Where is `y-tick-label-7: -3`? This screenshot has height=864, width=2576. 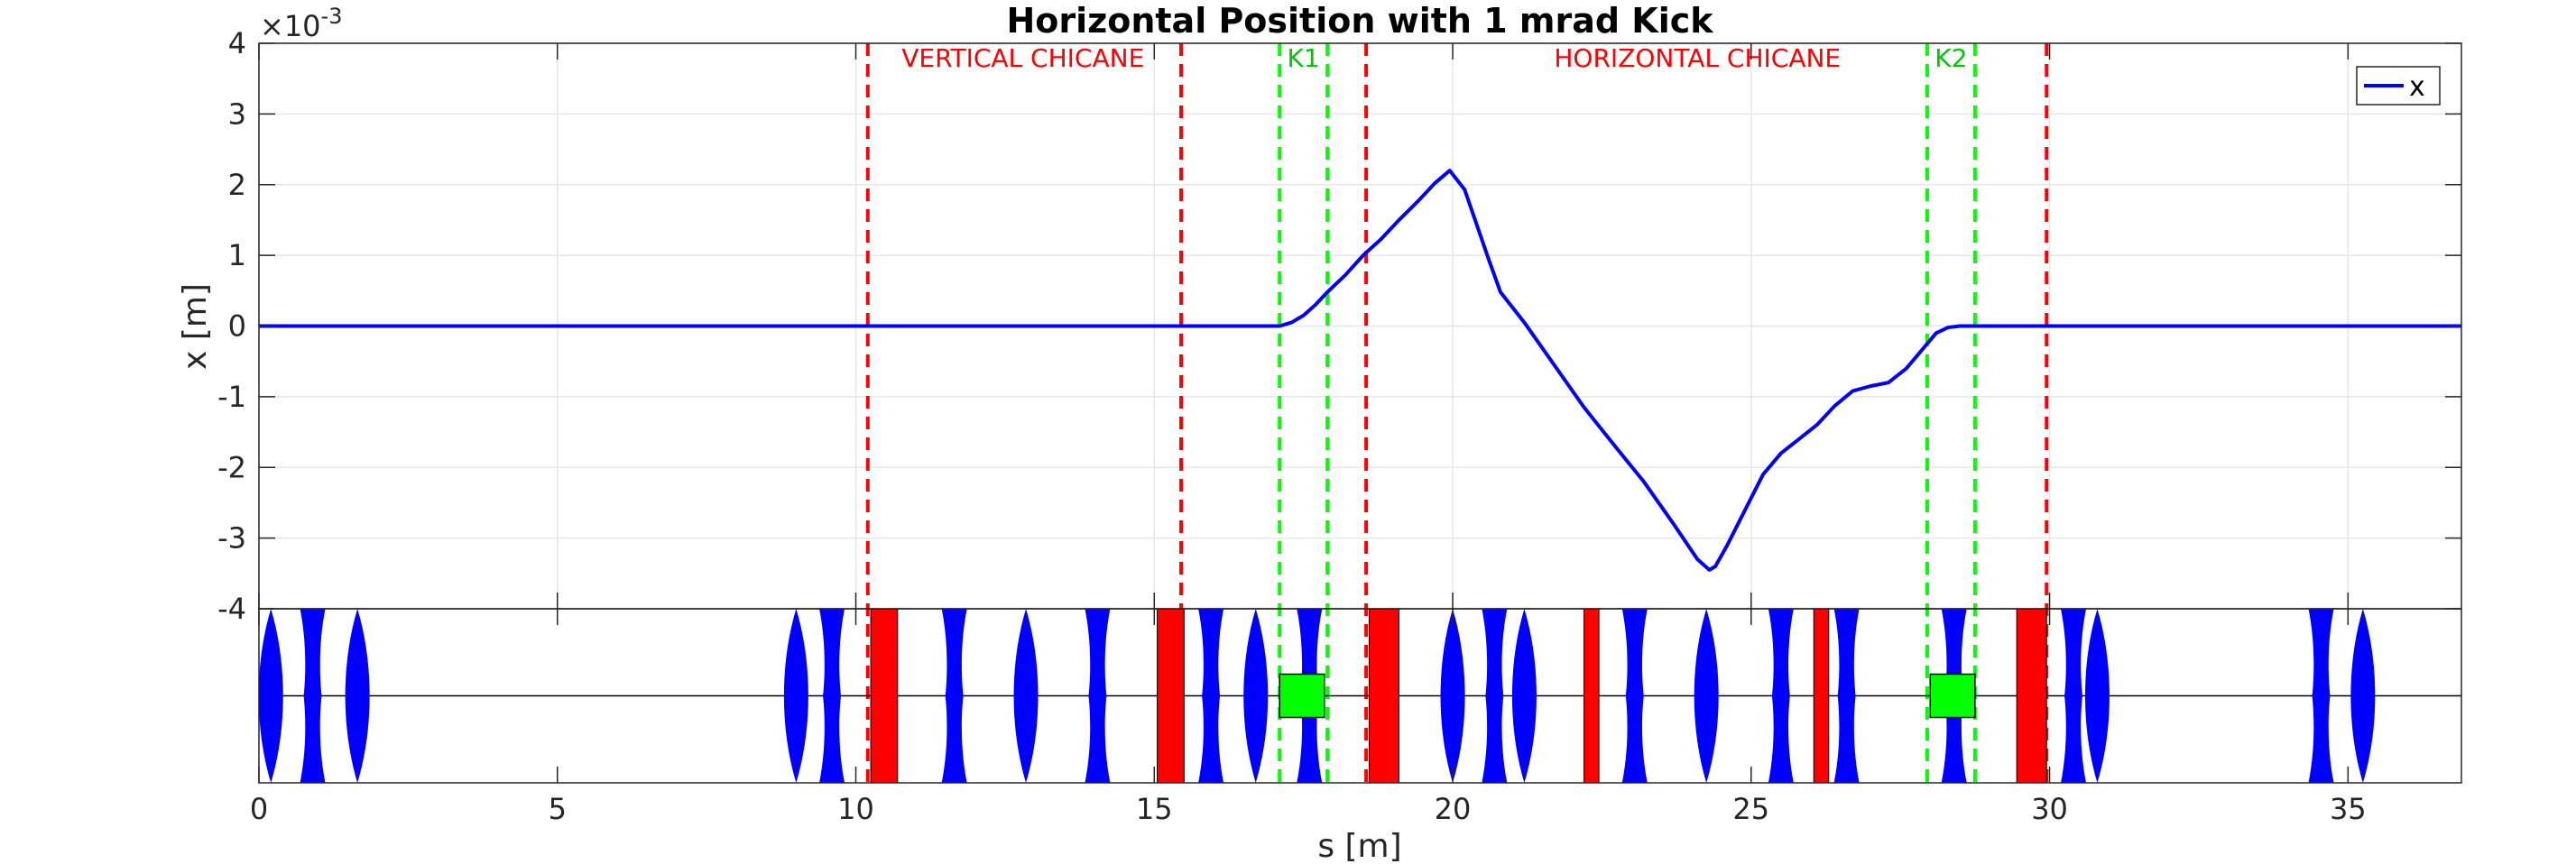
y-tick-label-7: -3 is located at coordinates (232, 538).